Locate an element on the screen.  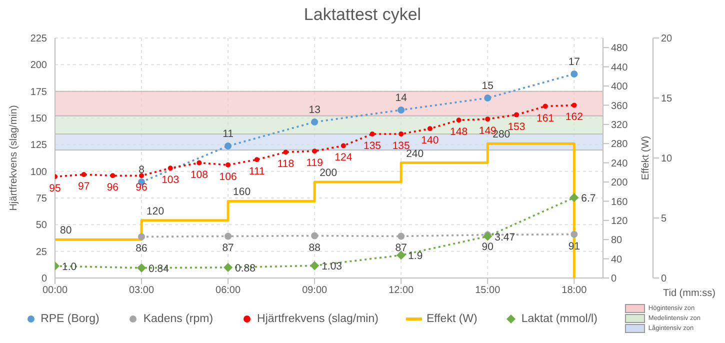
data-label: 108 is located at coordinates (199, 174).